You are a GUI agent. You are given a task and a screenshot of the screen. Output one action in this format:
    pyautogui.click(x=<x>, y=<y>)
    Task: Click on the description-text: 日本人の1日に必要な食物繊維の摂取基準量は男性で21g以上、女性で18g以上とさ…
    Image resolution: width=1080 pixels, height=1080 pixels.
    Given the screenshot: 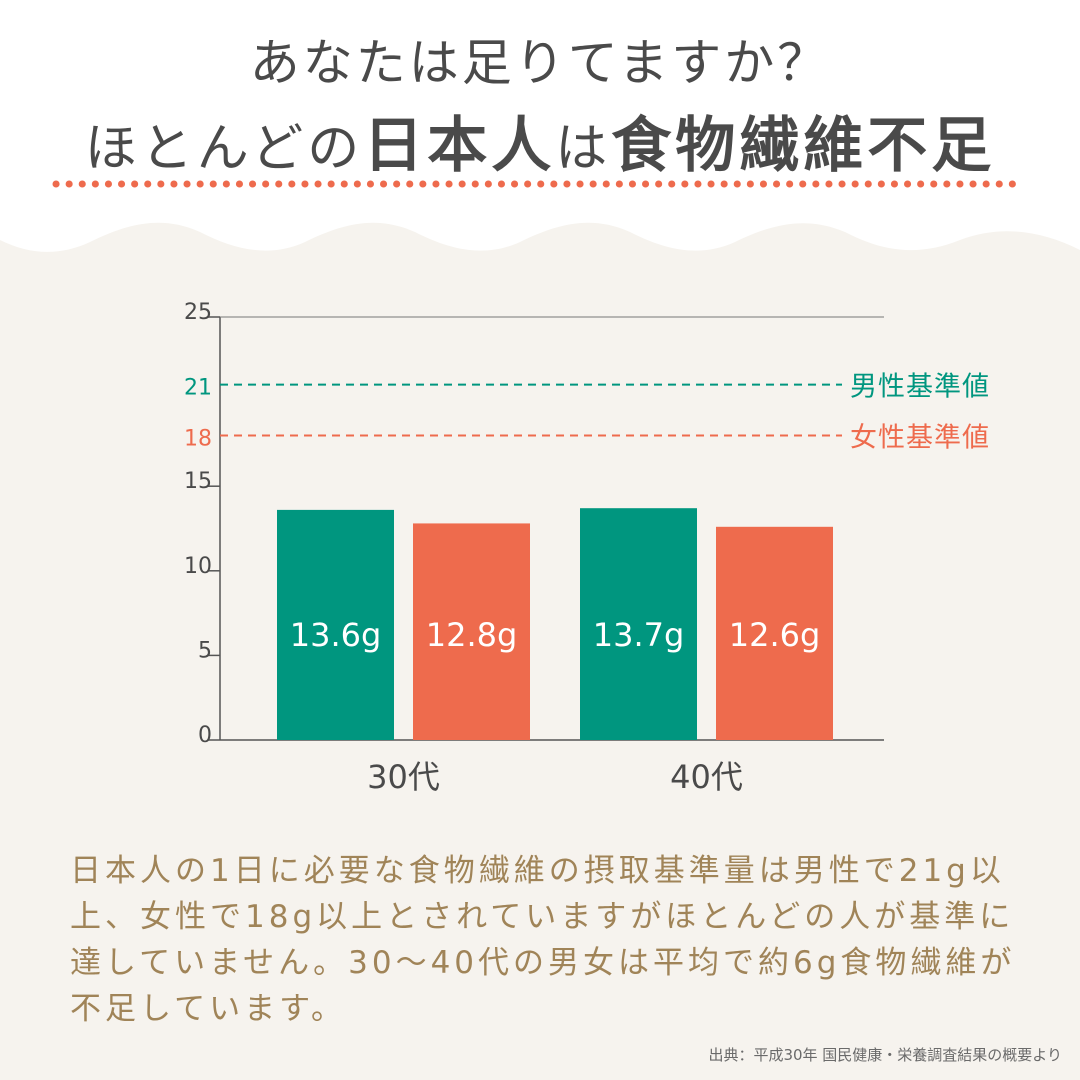 What is the action you would take?
    pyautogui.click(x=543, y=940)
    